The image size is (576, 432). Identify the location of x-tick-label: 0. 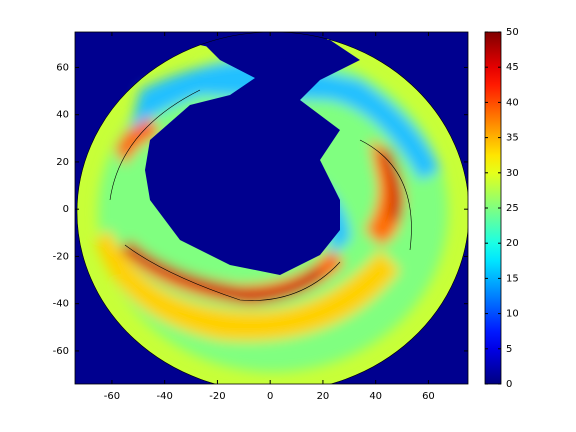
(270, 396).